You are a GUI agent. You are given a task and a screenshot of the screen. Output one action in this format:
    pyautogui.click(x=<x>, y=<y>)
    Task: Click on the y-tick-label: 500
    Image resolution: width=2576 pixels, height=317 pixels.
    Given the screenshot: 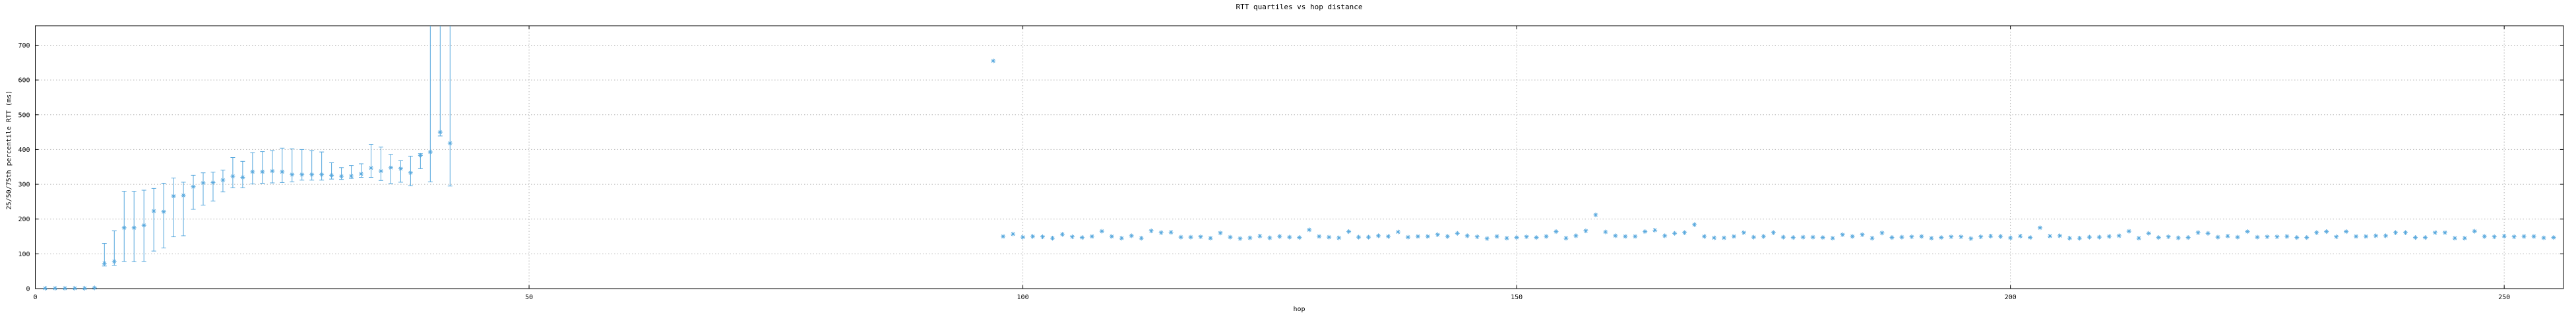 What is the action you would take?
    pyautogui.click(x=24, y=115)
    